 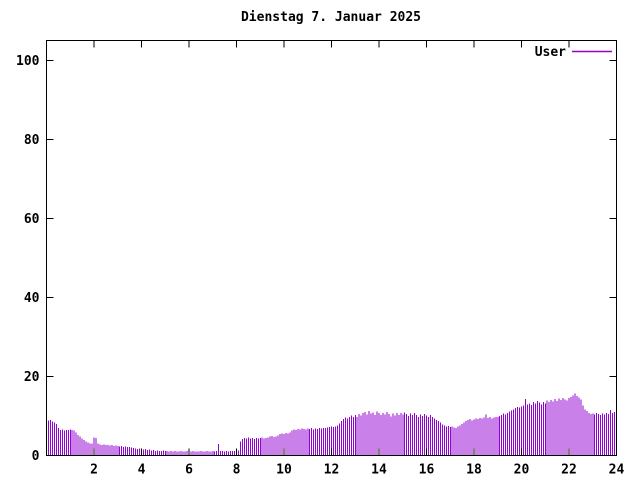 What do you see at coordinates (28, 61) in the screenshot?
I see `y-tick-label: 100` at bounding box center [28, 61].